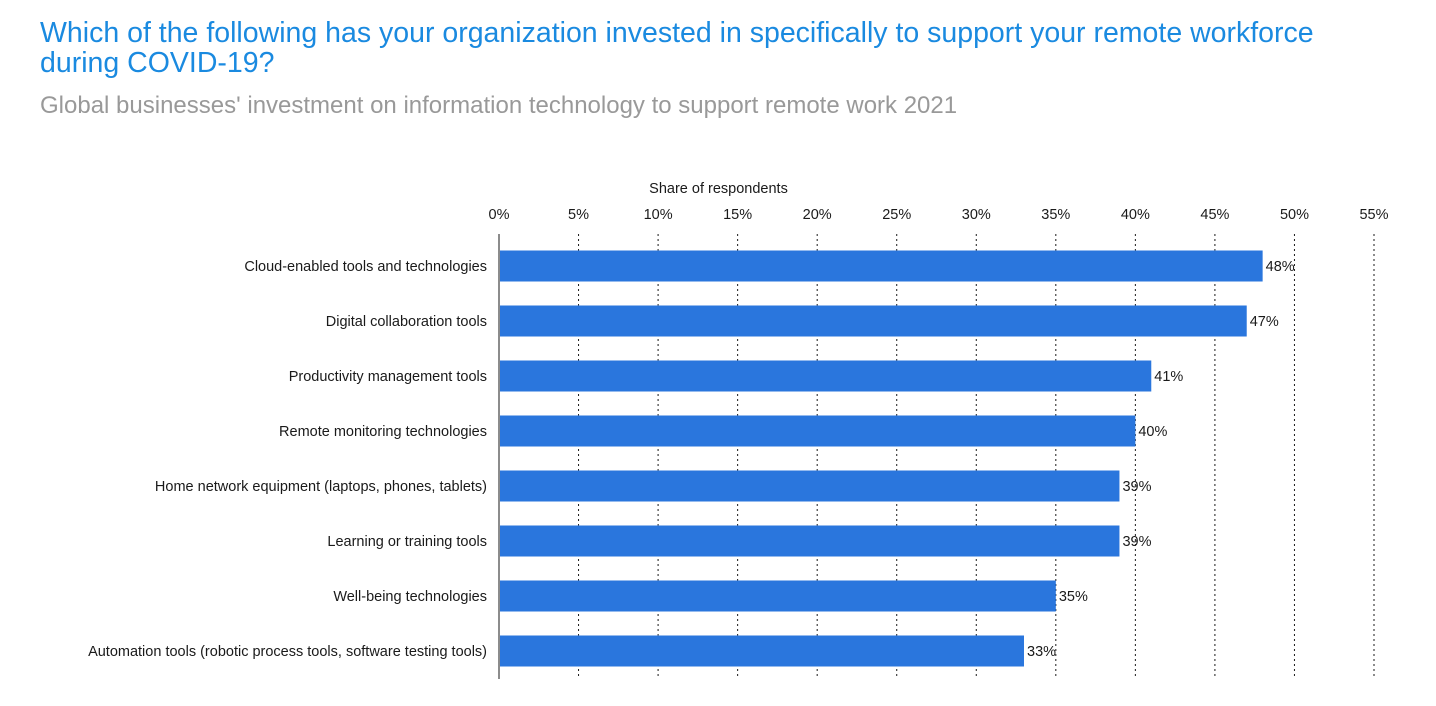  What do you see at coordinates (896, 215) in the screenshot?
I see `x-tick-label: 25%` at bounding box center [896, 215].